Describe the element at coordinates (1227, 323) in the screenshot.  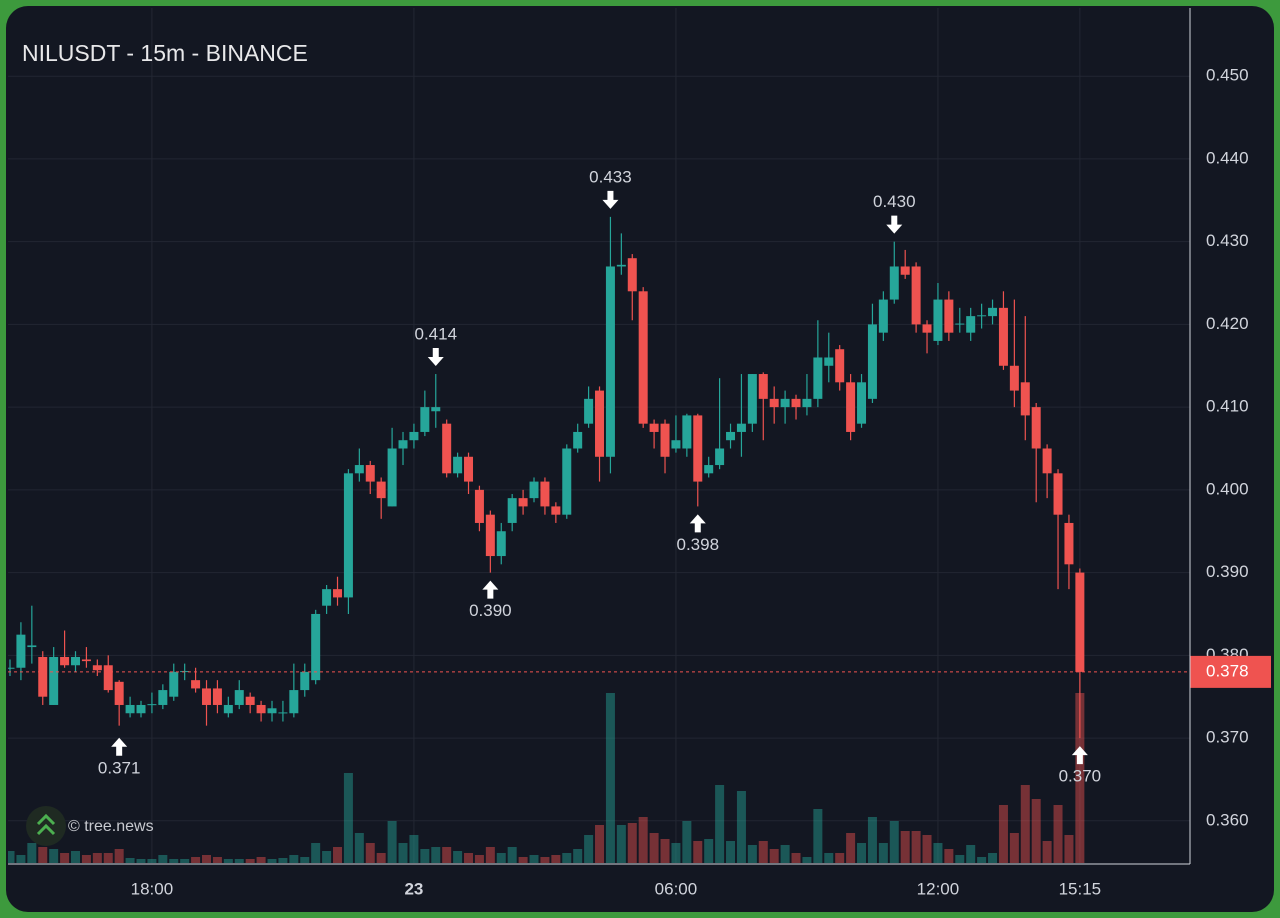
I see `y-tick-label: 0.420` at that location.